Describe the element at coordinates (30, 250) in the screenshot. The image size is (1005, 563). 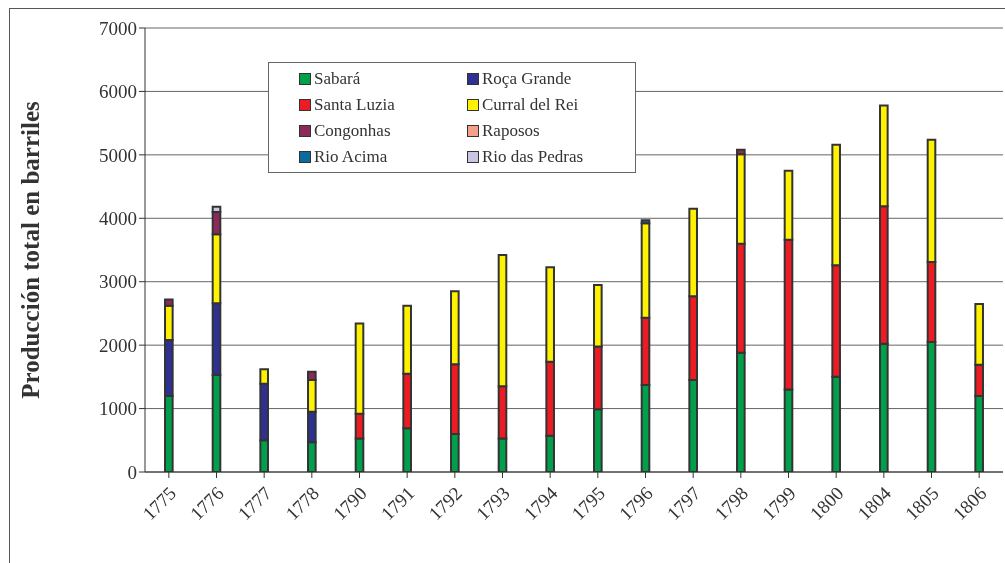
I see `y-axis-title: Producción total en barriles` at that location.